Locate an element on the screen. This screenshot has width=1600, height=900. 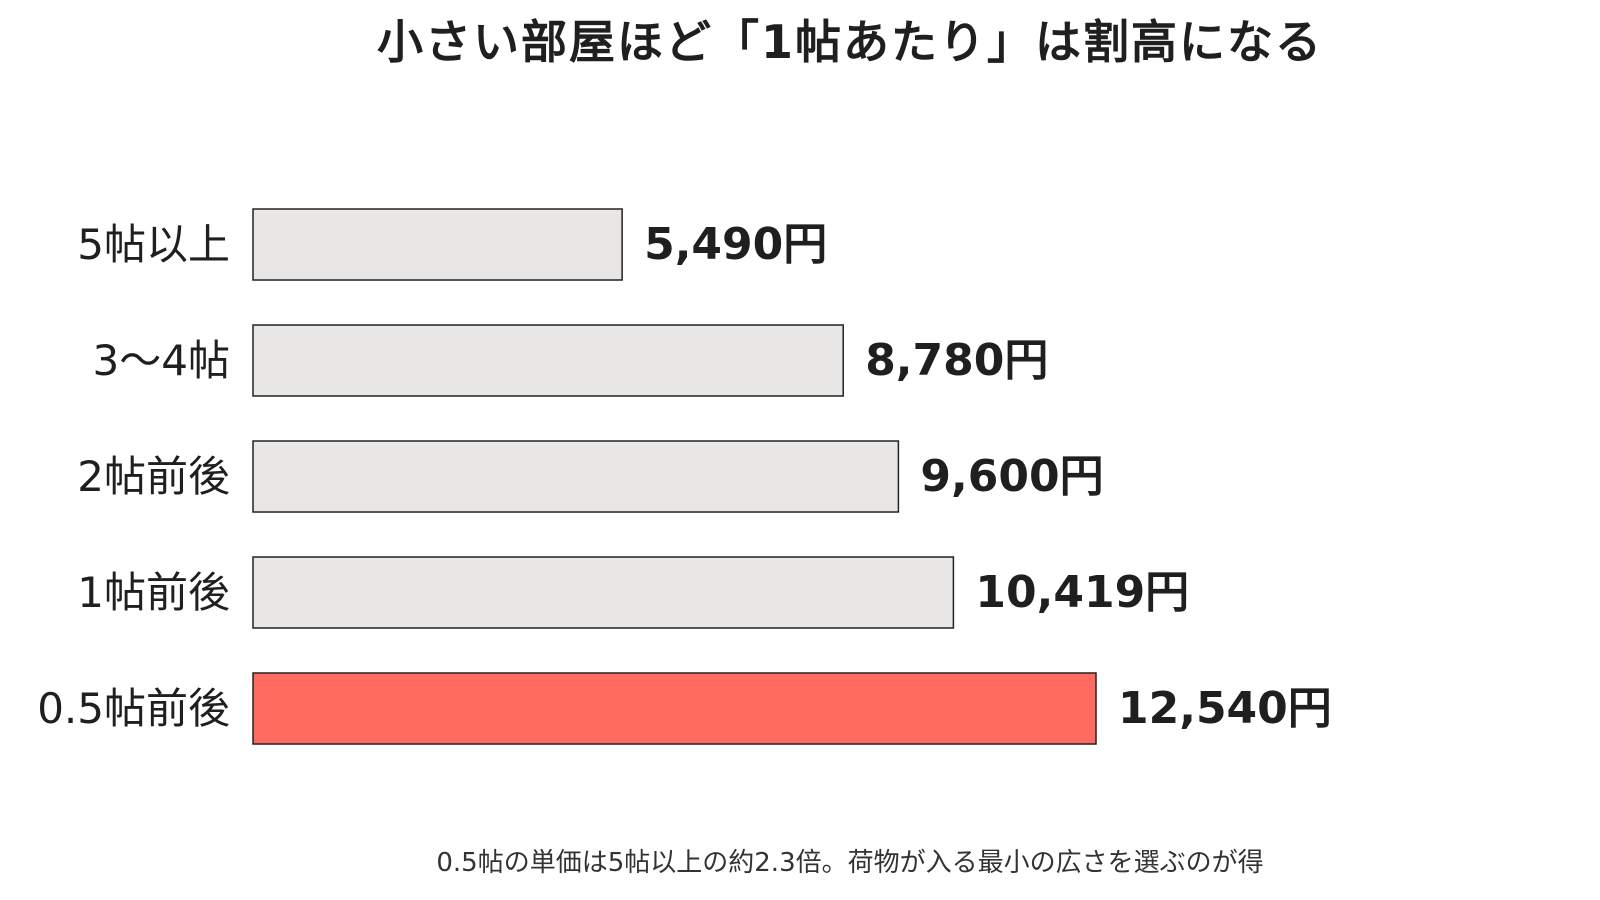
category-label-1: 3〜4帖 is located at coordinates (161, 360).